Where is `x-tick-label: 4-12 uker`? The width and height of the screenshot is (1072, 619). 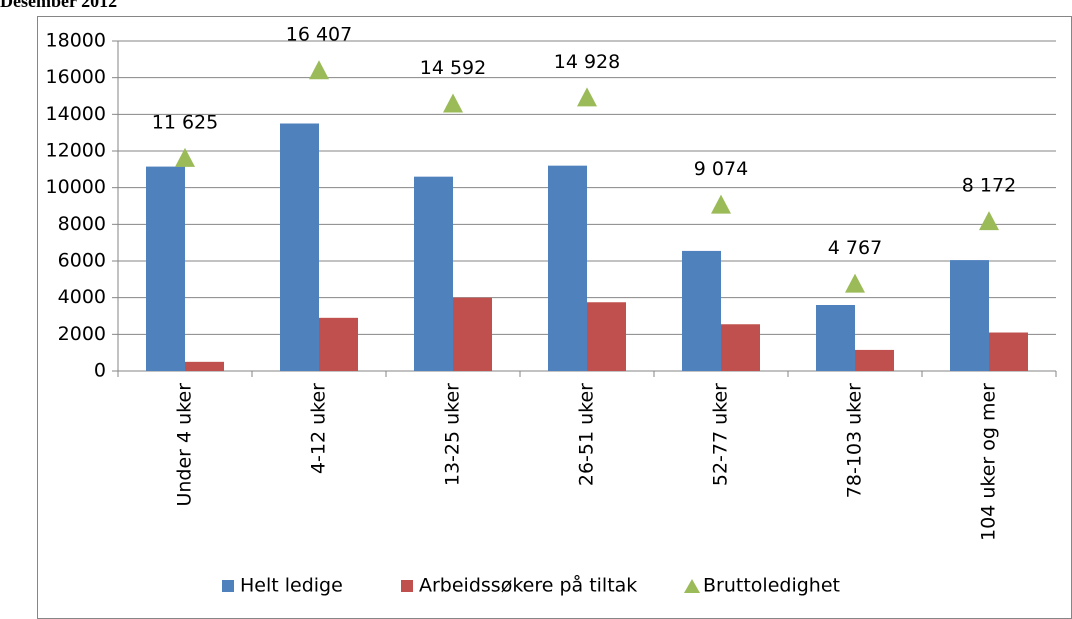 x-tick-label: 4-12 uker is located at coordinates (319, 428).